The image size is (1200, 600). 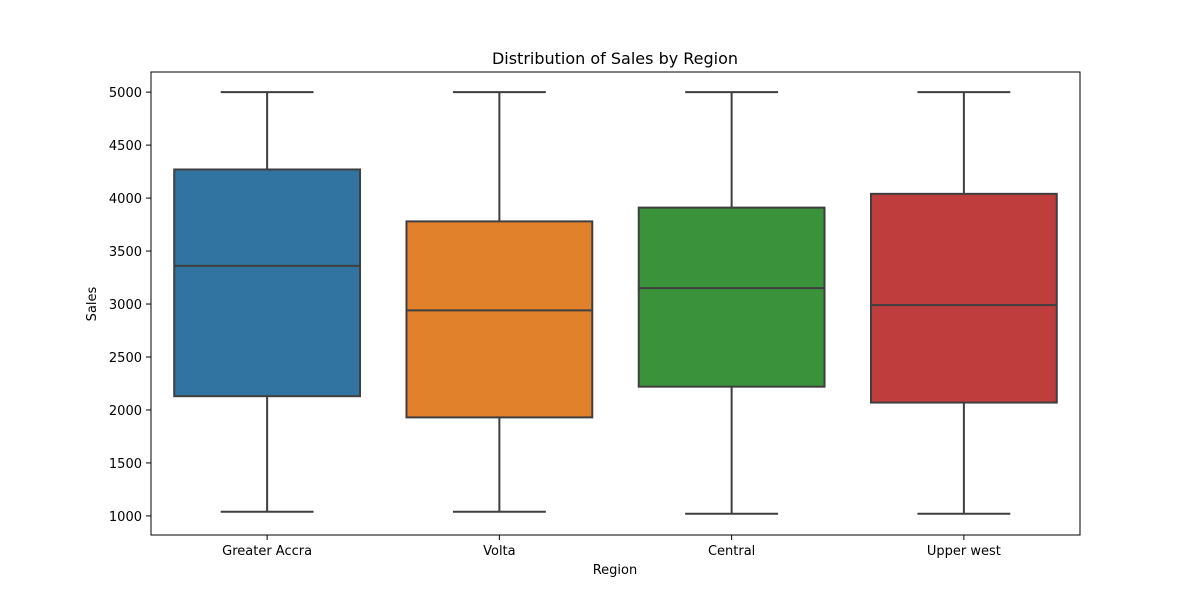 What do you see at coordinates (125, 517) in the screenshot?
I see `y-tick-label: 1000` at bounding box center [125, 517].